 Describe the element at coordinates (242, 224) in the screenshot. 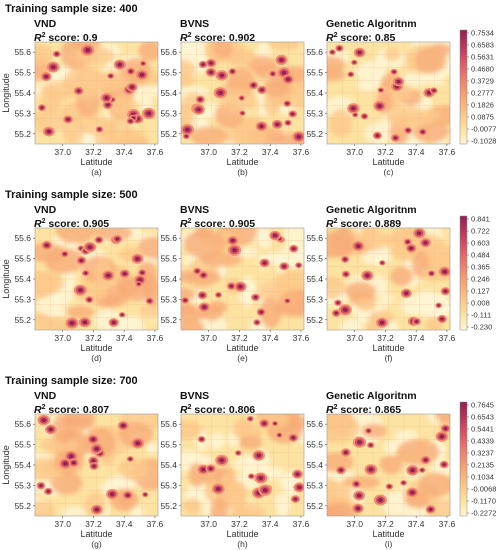

I see `score-value: 0.905` at that location.